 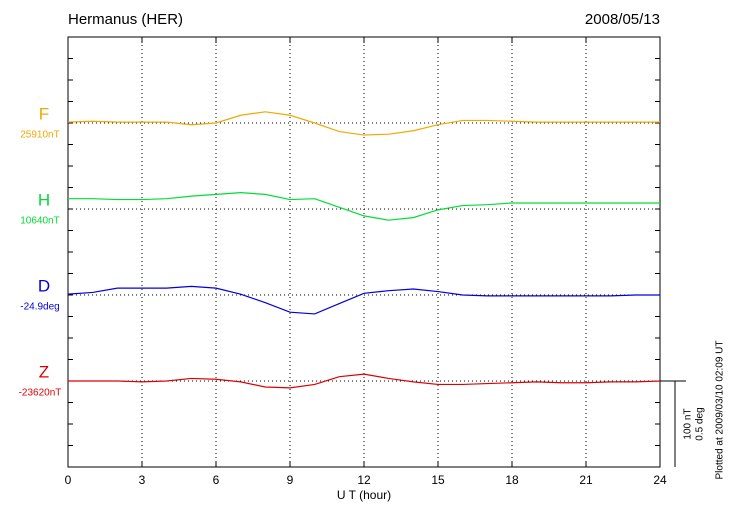 What do you see at coordinates (660, 480) in the screenshot?
I see `x-tick-label: 24` at bounding box center [660, 480].